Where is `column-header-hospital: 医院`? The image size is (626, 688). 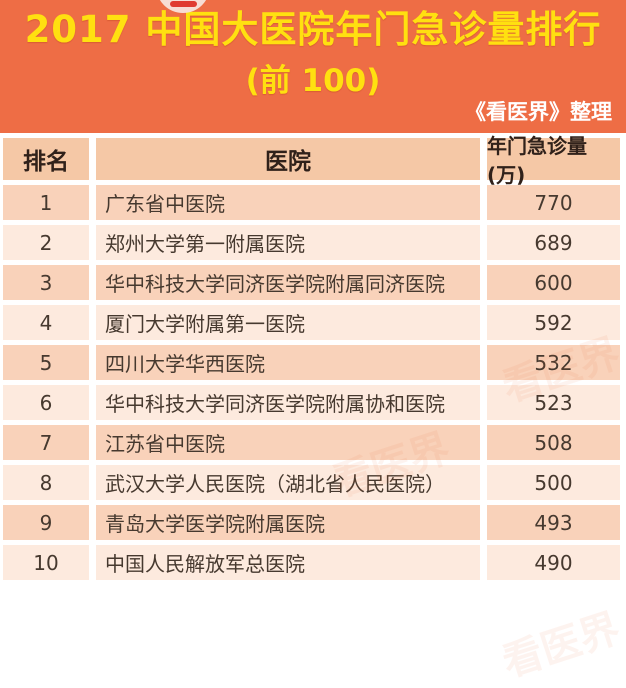 column-header-hospital: 医院 is located at coordinates (288, 159).